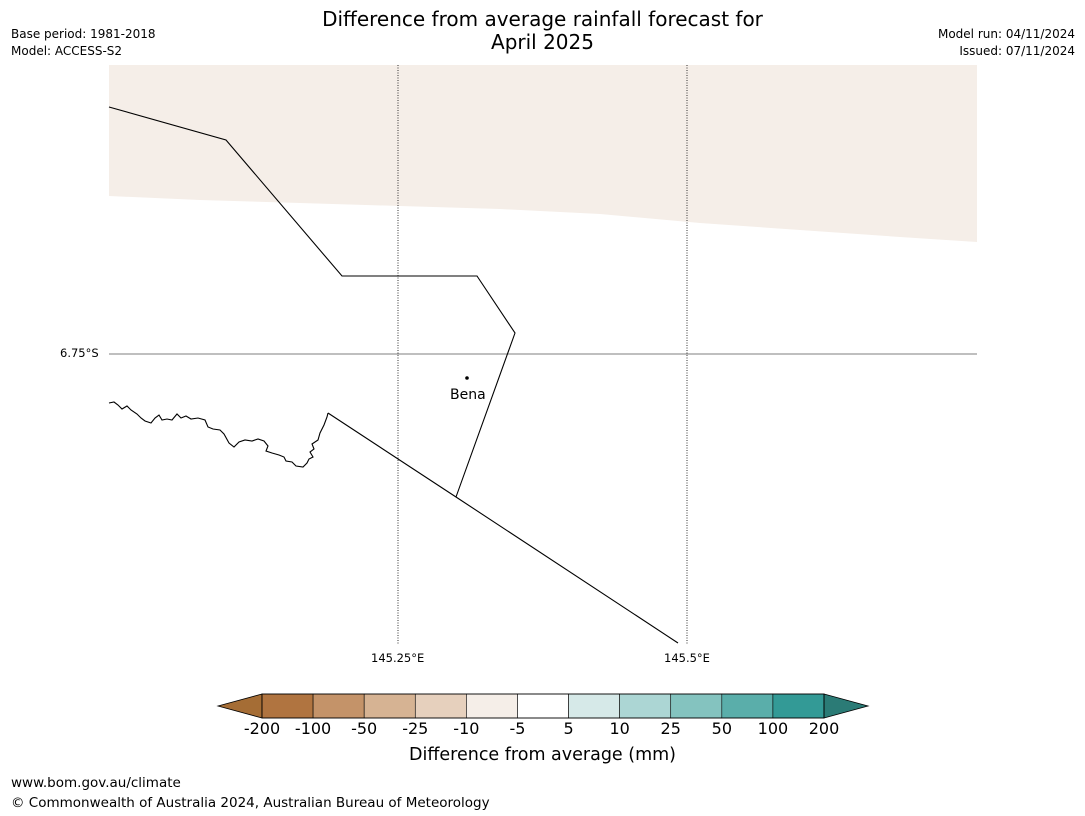  I want to click on colorbar-frame, so click(543, 706).